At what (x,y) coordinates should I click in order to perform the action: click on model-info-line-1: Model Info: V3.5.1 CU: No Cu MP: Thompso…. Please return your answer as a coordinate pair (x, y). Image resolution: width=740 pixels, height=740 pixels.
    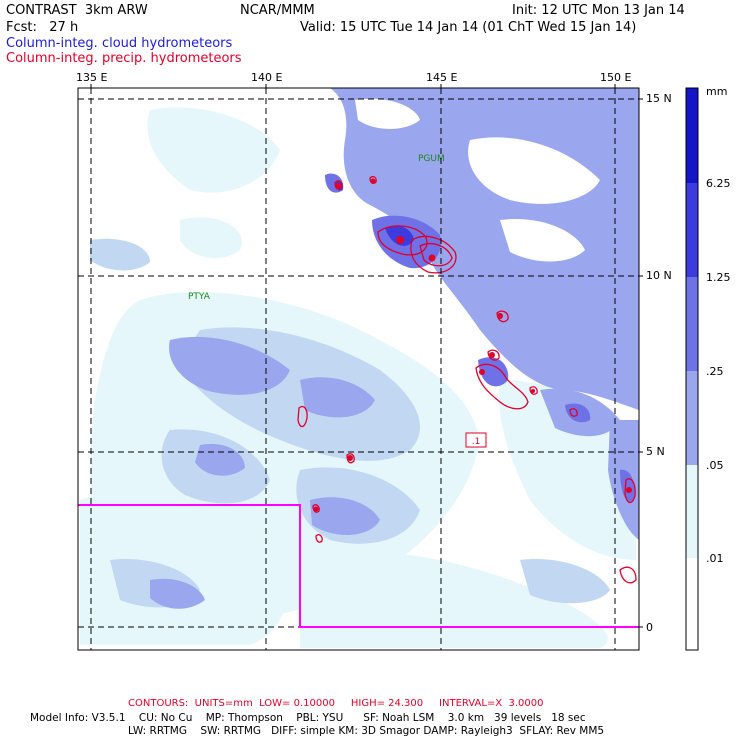
    Looking at the image, I should click on (308, 718).